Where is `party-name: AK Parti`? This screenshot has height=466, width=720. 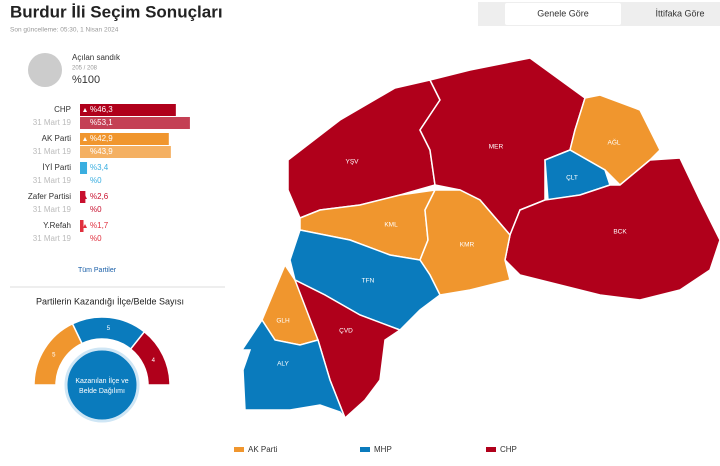 party-name: AK Parti is located at coordinates (57, 138).